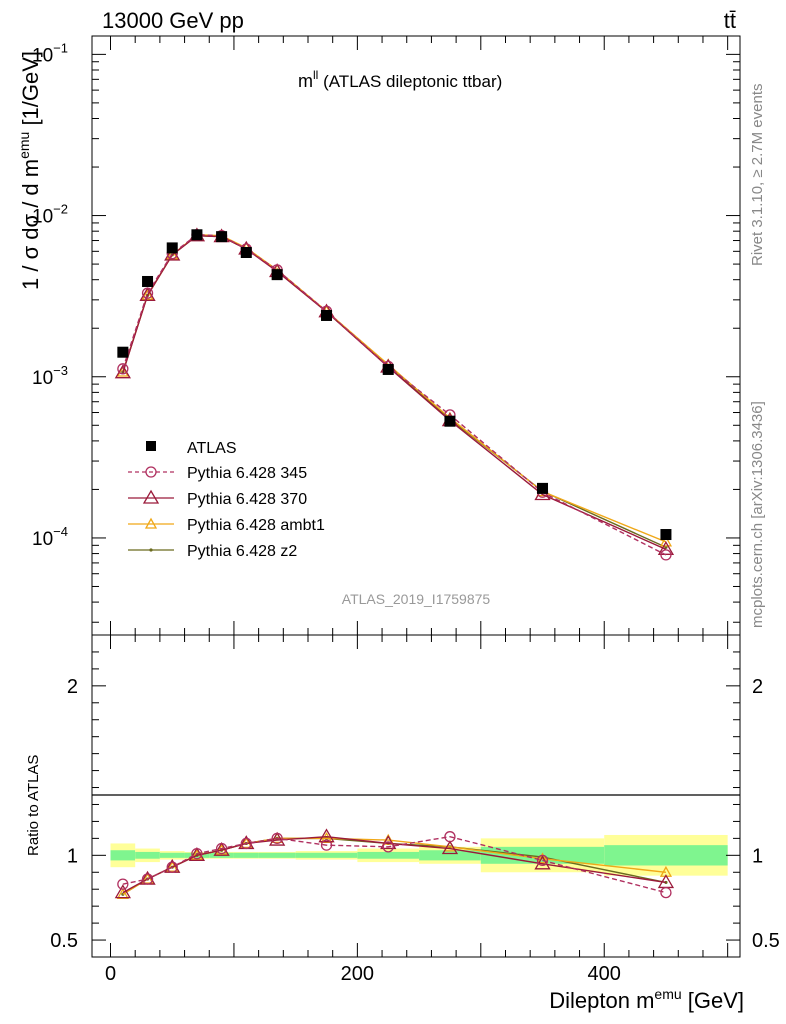 The height and width of the screenshot is (1024, 786). Describe the element at coordinates (757, 514) in the screenshot. I see `mcplots-label: mcplots.cern.ch [arXiv:1306.3436]` at that location.